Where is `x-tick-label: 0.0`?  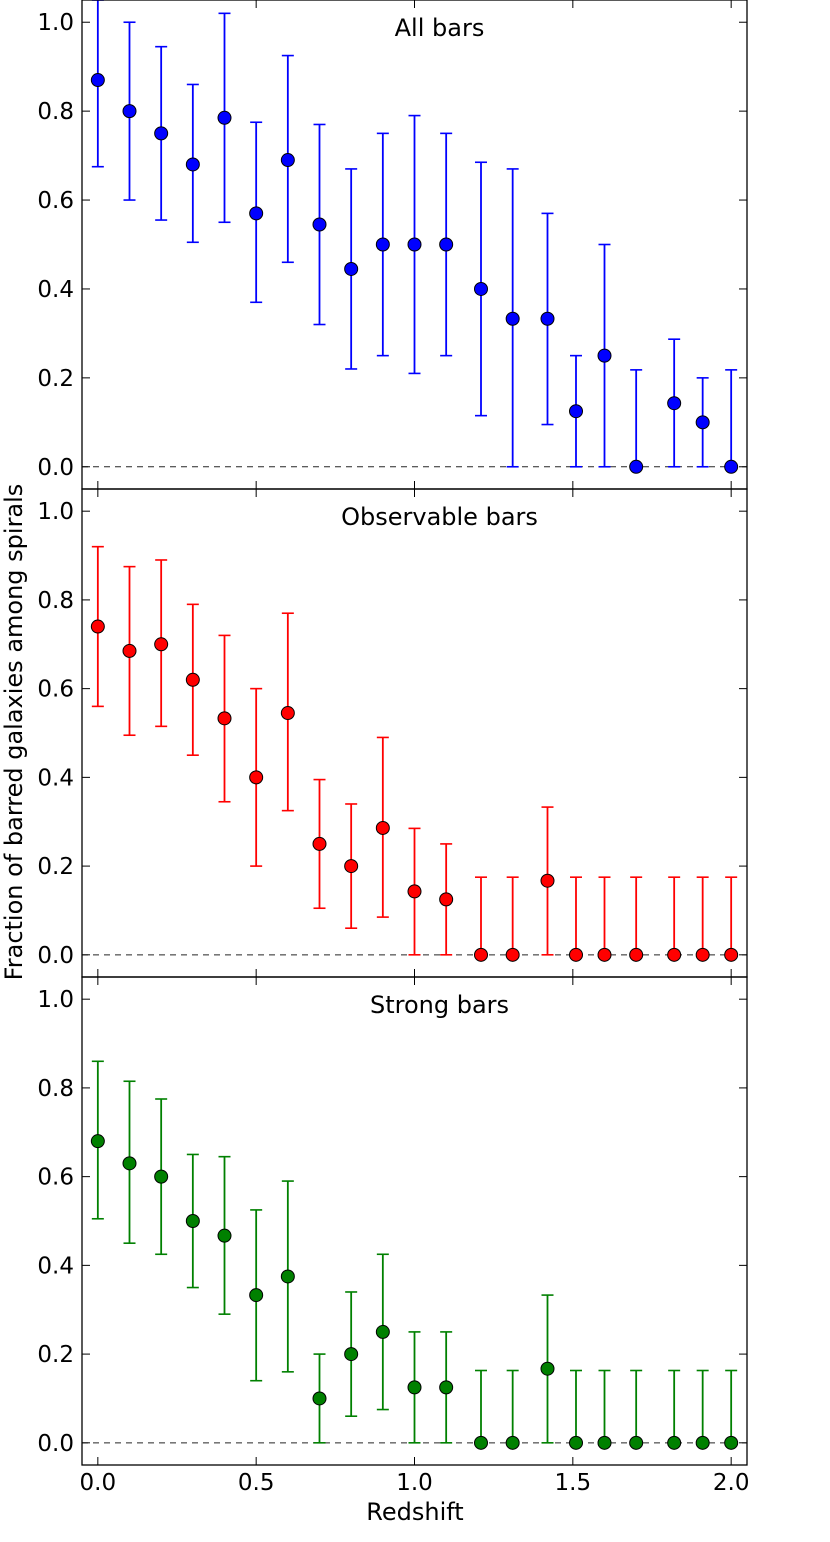
x-tick-label: 0.0 is located at coordinates (98, 1483).